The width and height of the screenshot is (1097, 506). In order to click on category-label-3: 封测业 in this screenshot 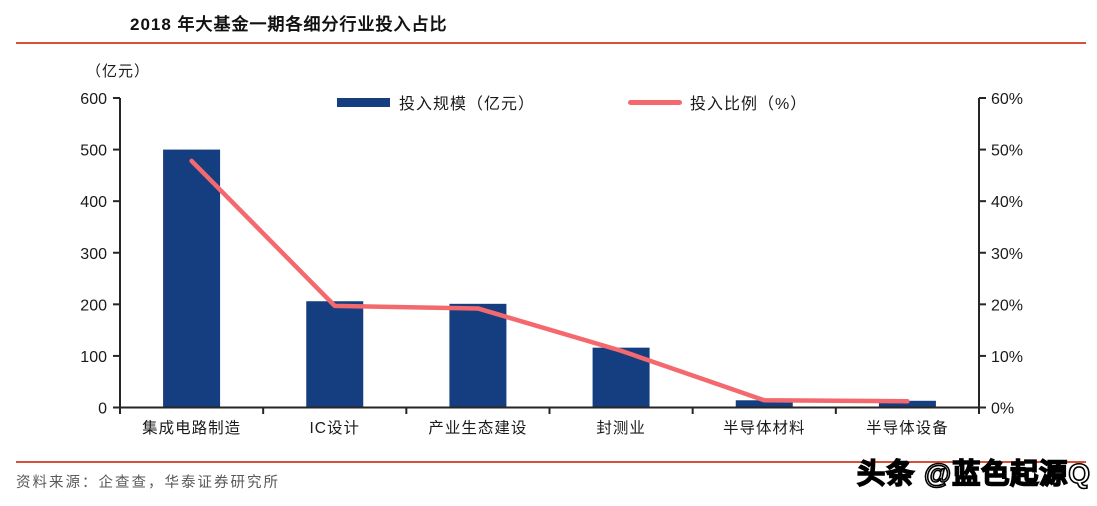, I will do `click(621, 428)`.